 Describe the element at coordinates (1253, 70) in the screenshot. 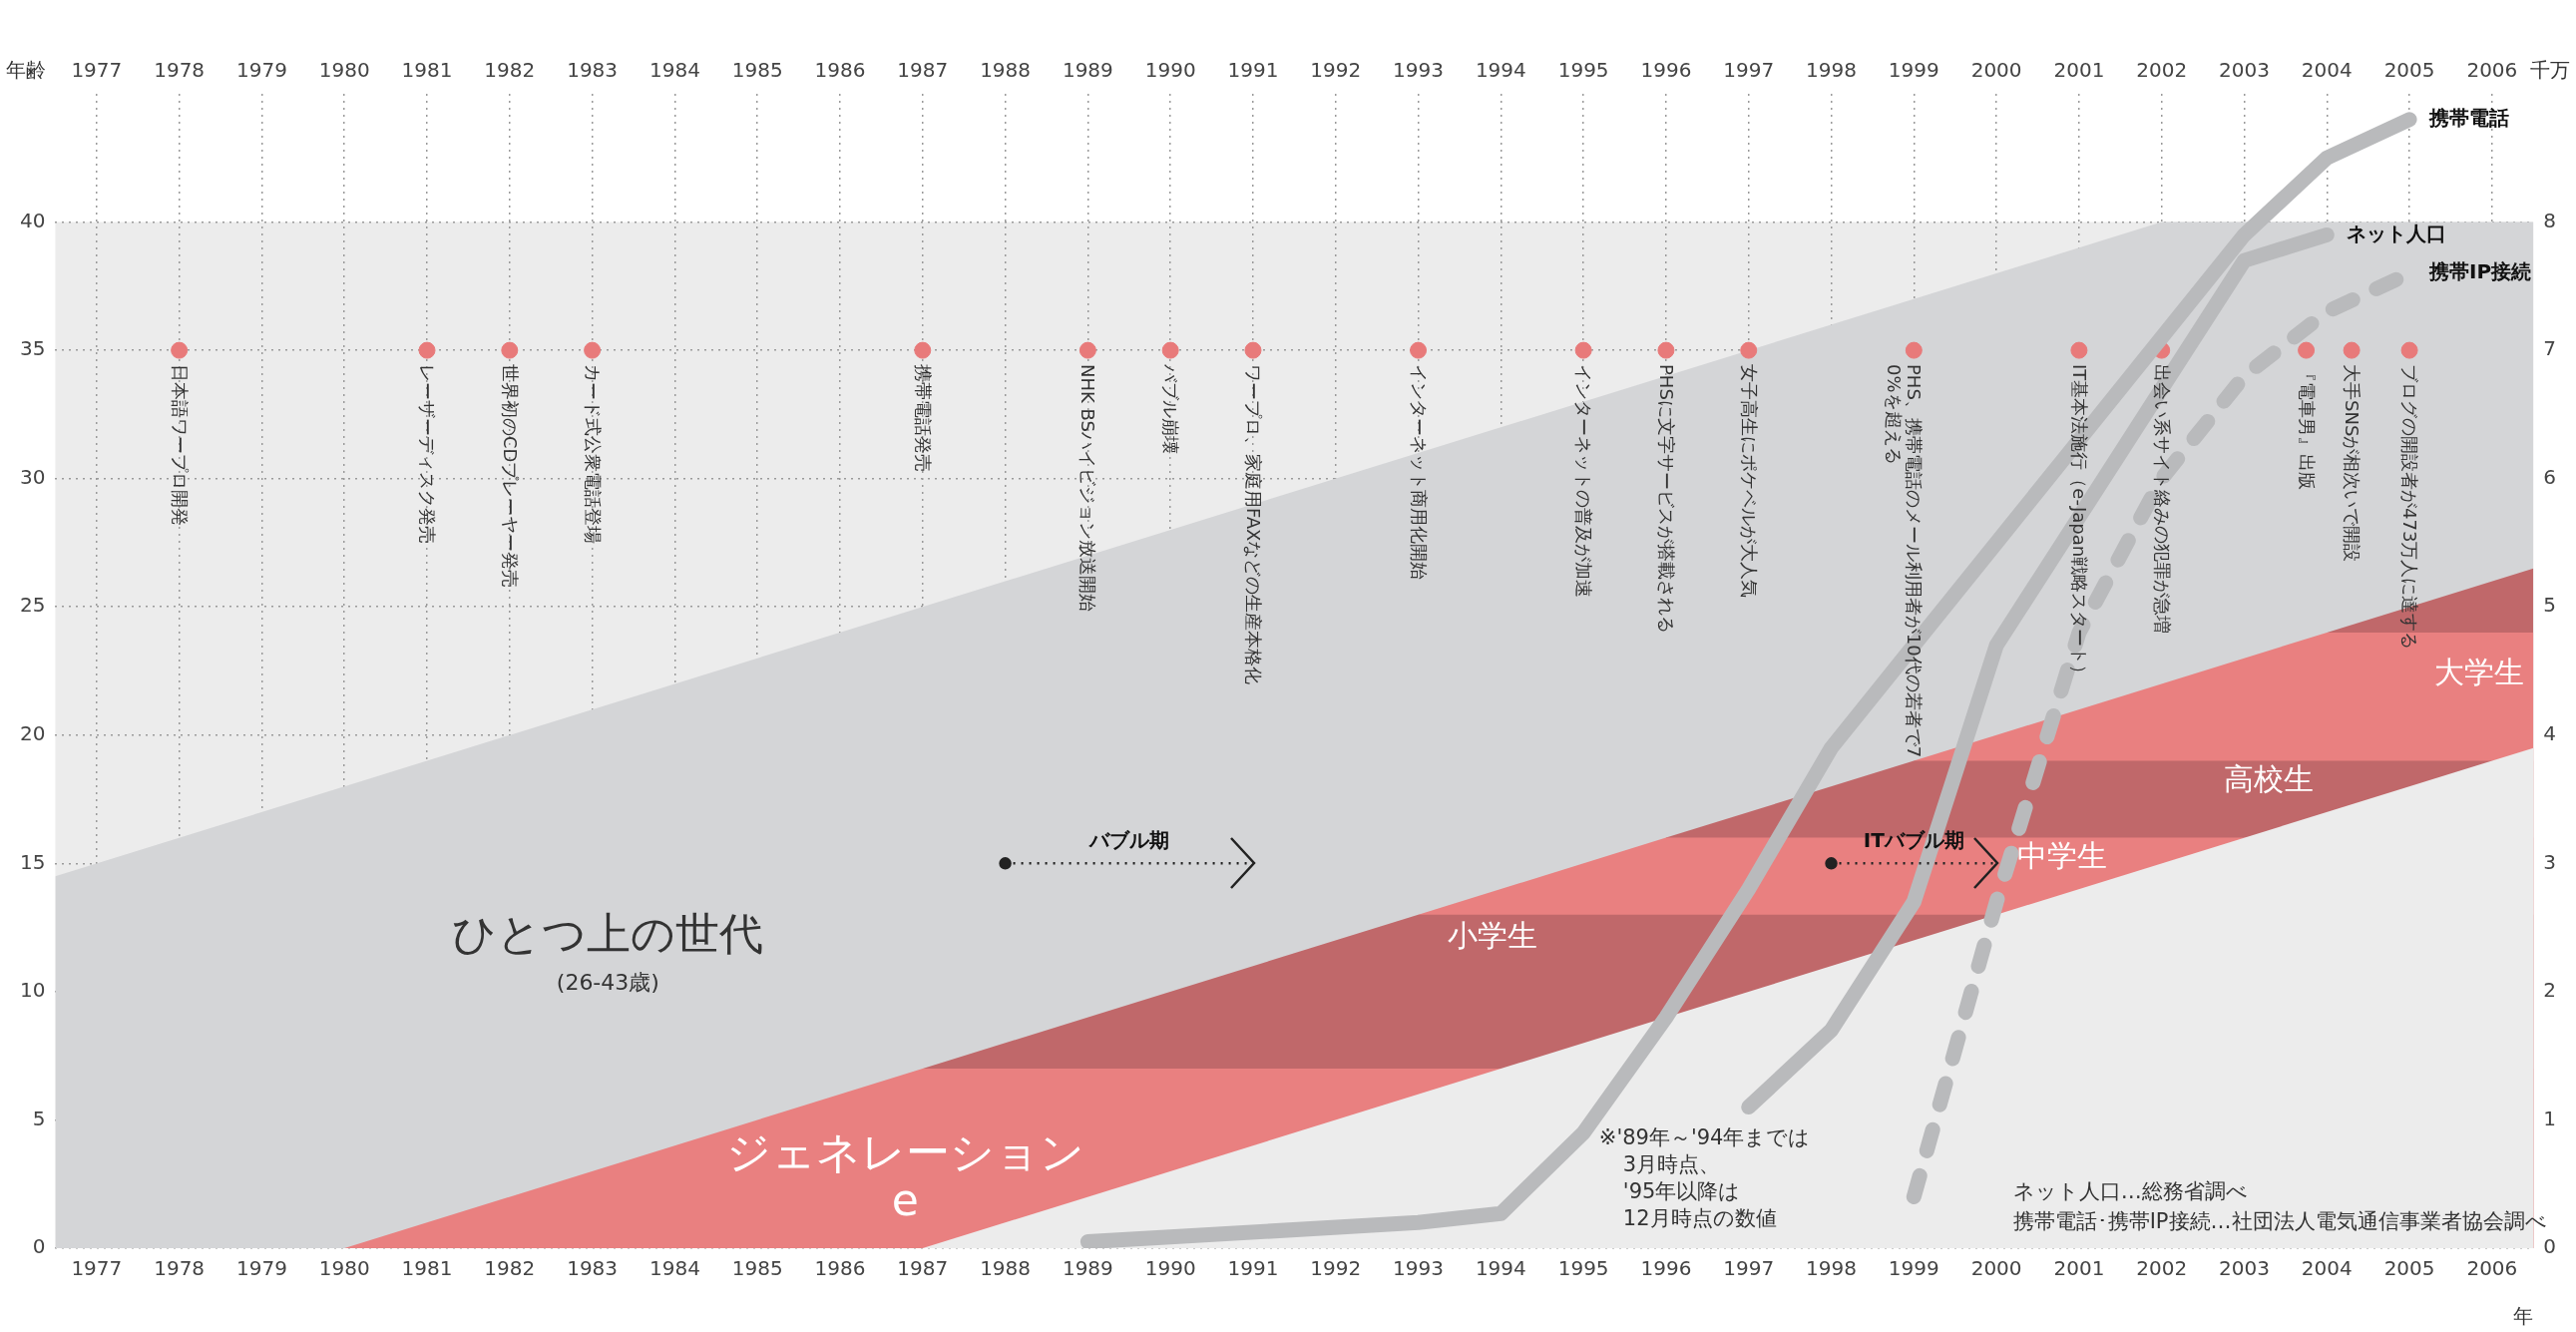

I see `x2-tick-label: 1991` at that location.